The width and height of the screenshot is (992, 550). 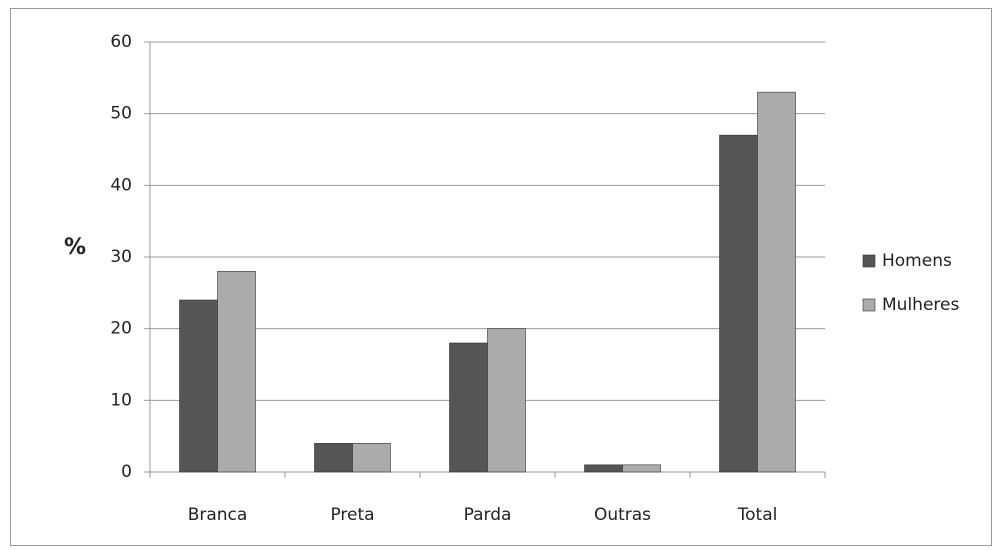 What do you see at coordinates (121, 257) in the screenshot?
I see `y-tick-label: 30` at bounding box center [121, 257].